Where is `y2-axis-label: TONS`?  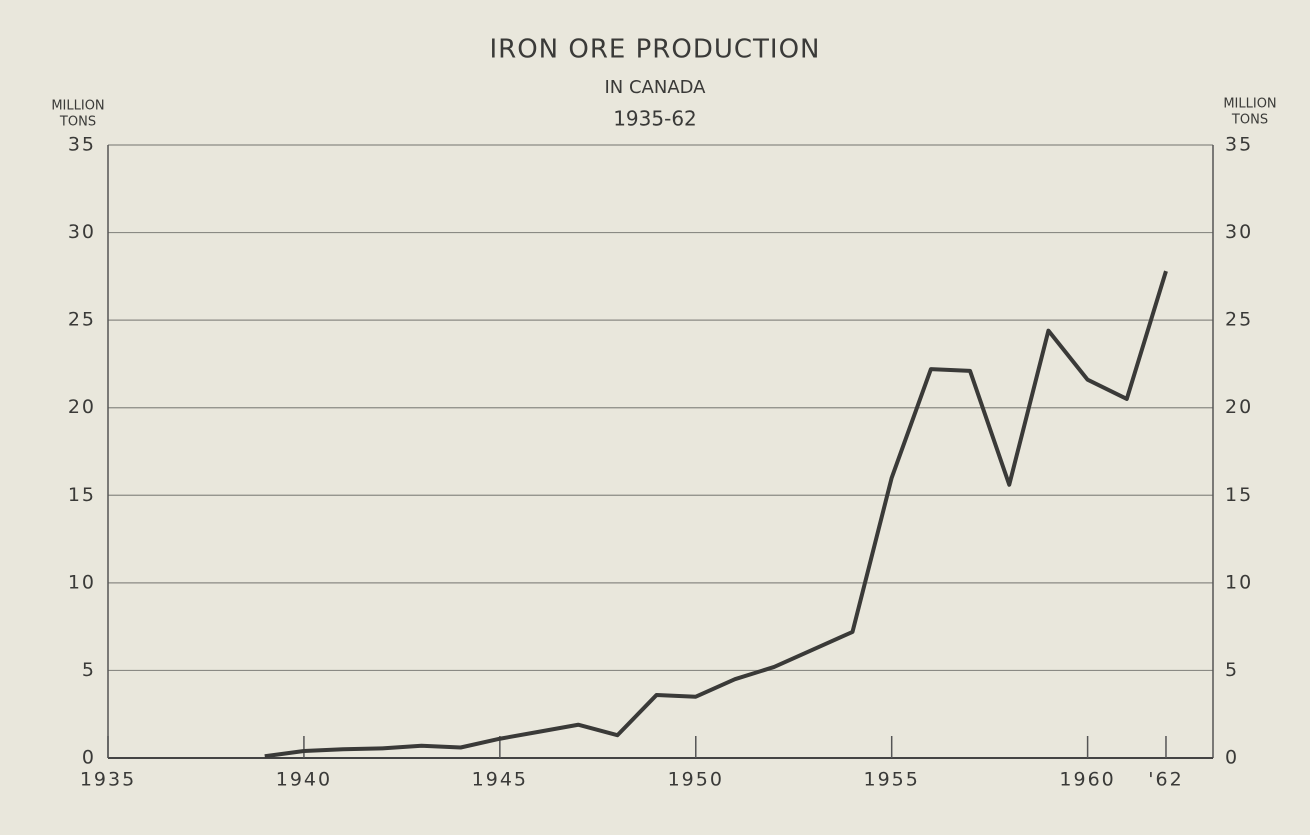
y2-axis-label: TONS is located at coordinates (1249, 120).